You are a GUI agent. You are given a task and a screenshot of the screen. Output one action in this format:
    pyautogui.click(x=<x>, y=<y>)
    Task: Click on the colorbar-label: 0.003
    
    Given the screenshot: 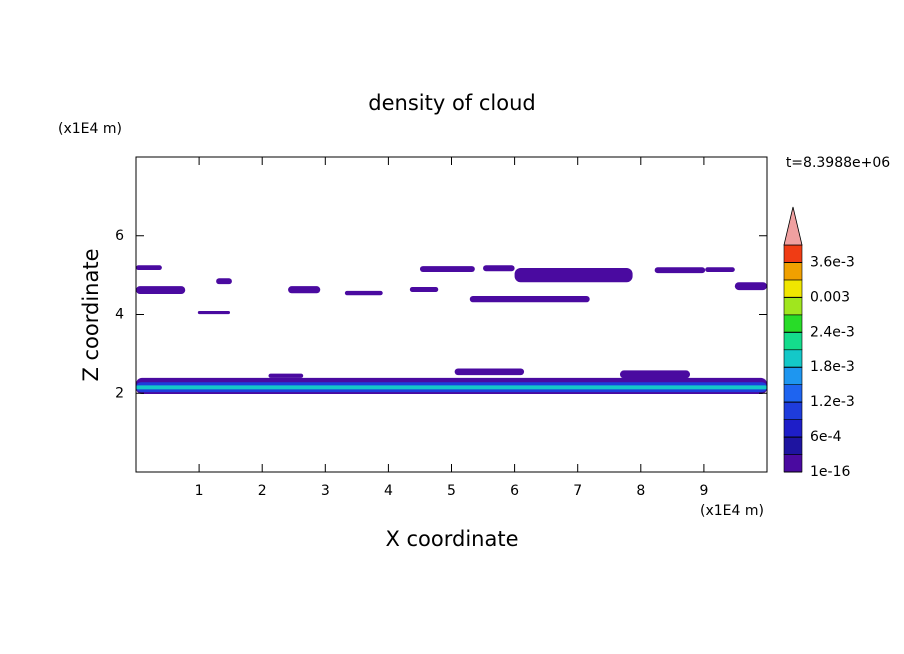 What is the action you would take?
    pyautogui.click(x=830, y=297)
    